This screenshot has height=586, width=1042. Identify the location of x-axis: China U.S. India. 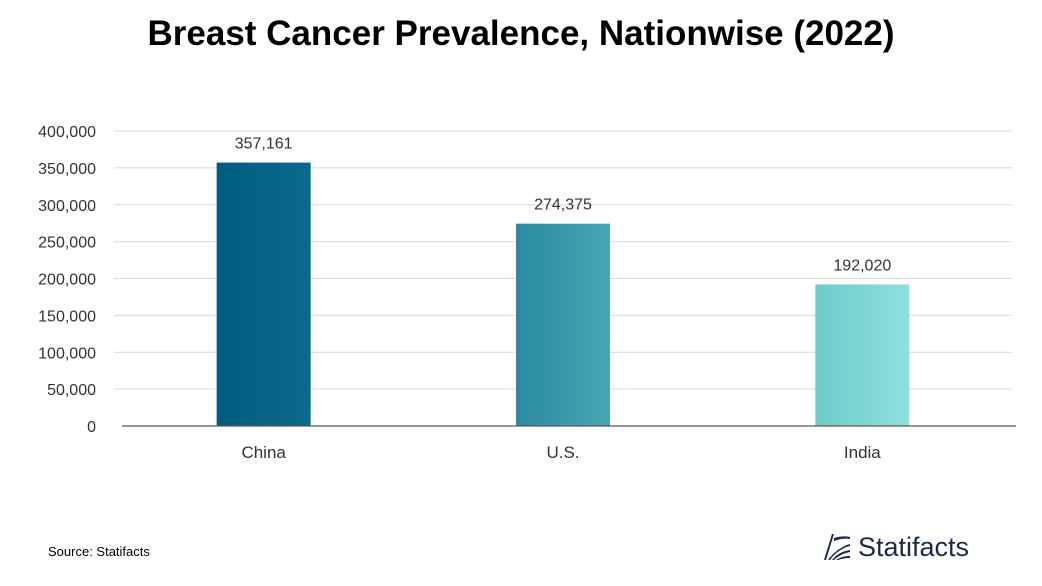
(569, 443).